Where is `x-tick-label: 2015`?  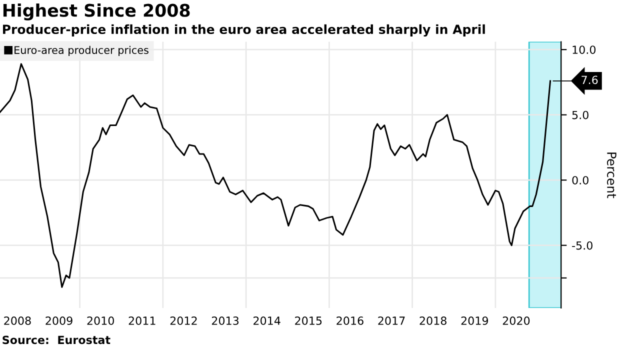 x-tick-label: 2015 is located at coordinates (308, 320).